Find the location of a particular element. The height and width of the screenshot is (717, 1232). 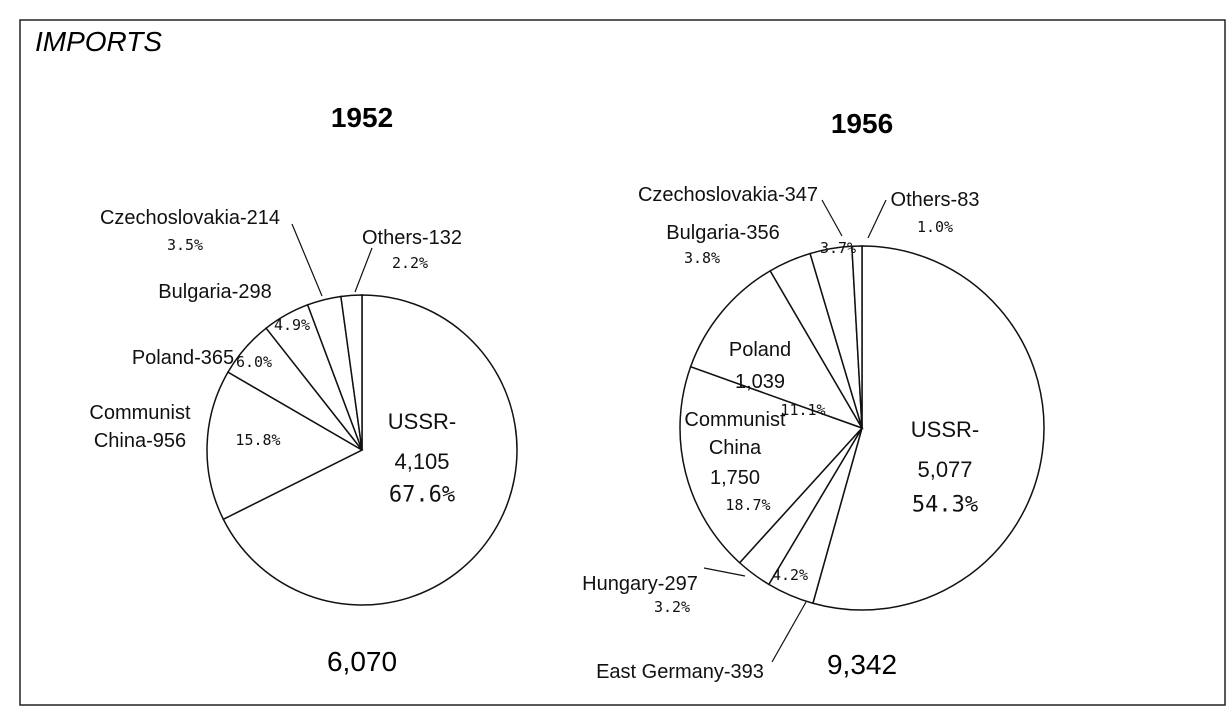

category-label: Poland- is located at coordinates (166, 358).